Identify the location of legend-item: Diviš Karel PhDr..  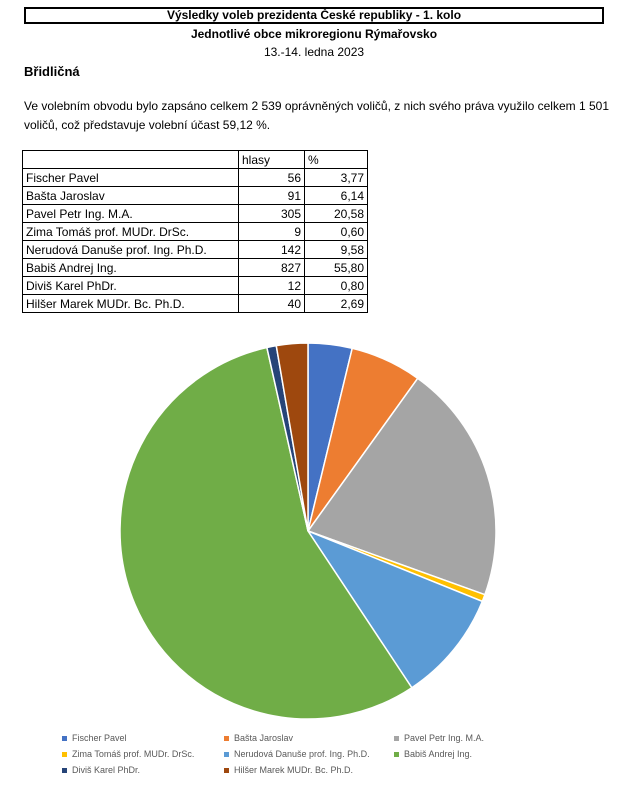
(143, 770).